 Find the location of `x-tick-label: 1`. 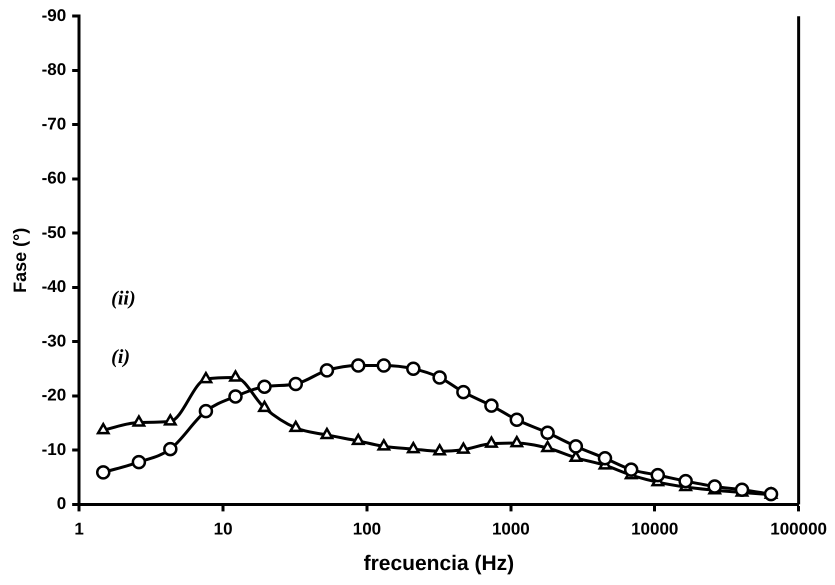

x-tick-label: 1 is located at coordinates (79, 528).